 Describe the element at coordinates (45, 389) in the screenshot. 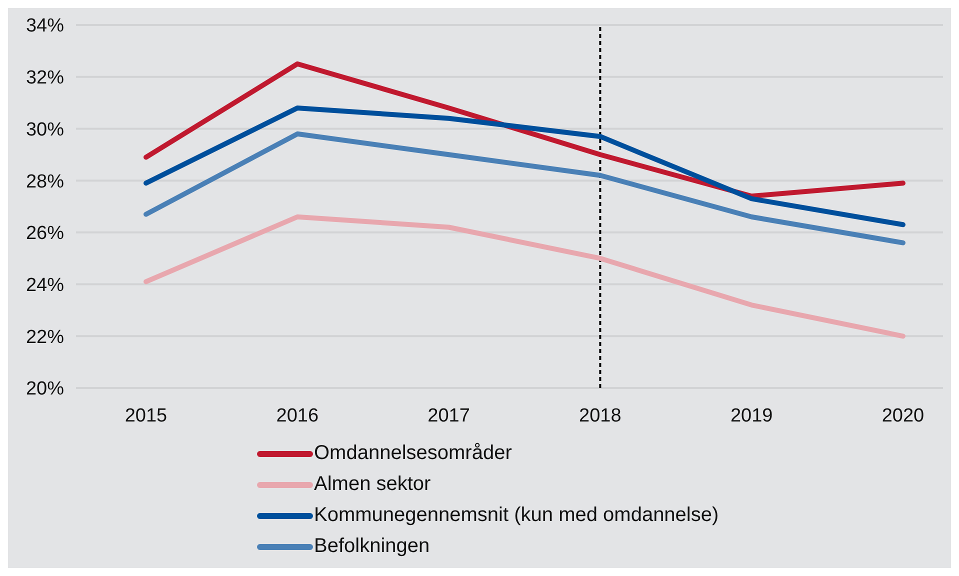

I see `y-tick-label: 20%` at that location.